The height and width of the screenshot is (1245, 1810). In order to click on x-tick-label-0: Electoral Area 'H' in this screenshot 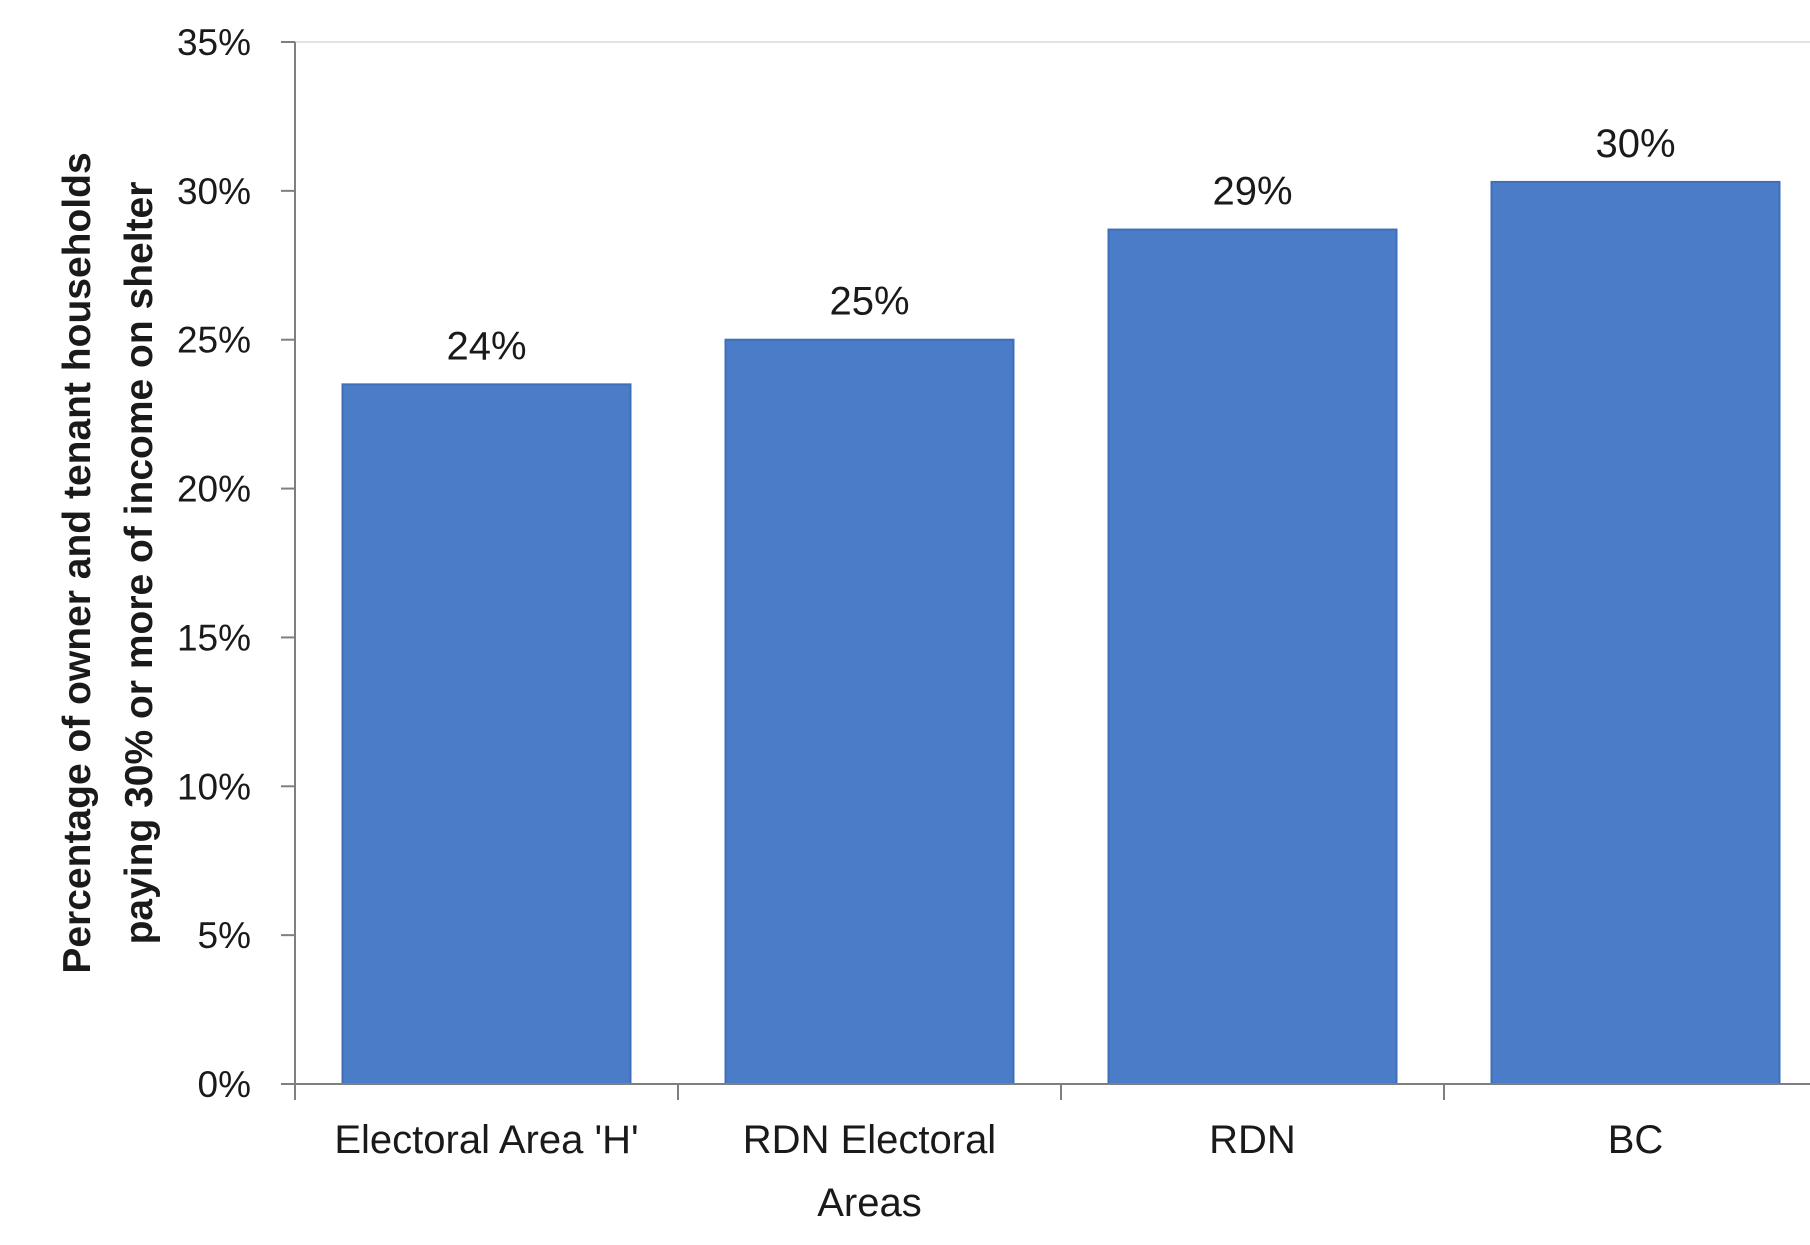, I will do `click(486, 1140)`.